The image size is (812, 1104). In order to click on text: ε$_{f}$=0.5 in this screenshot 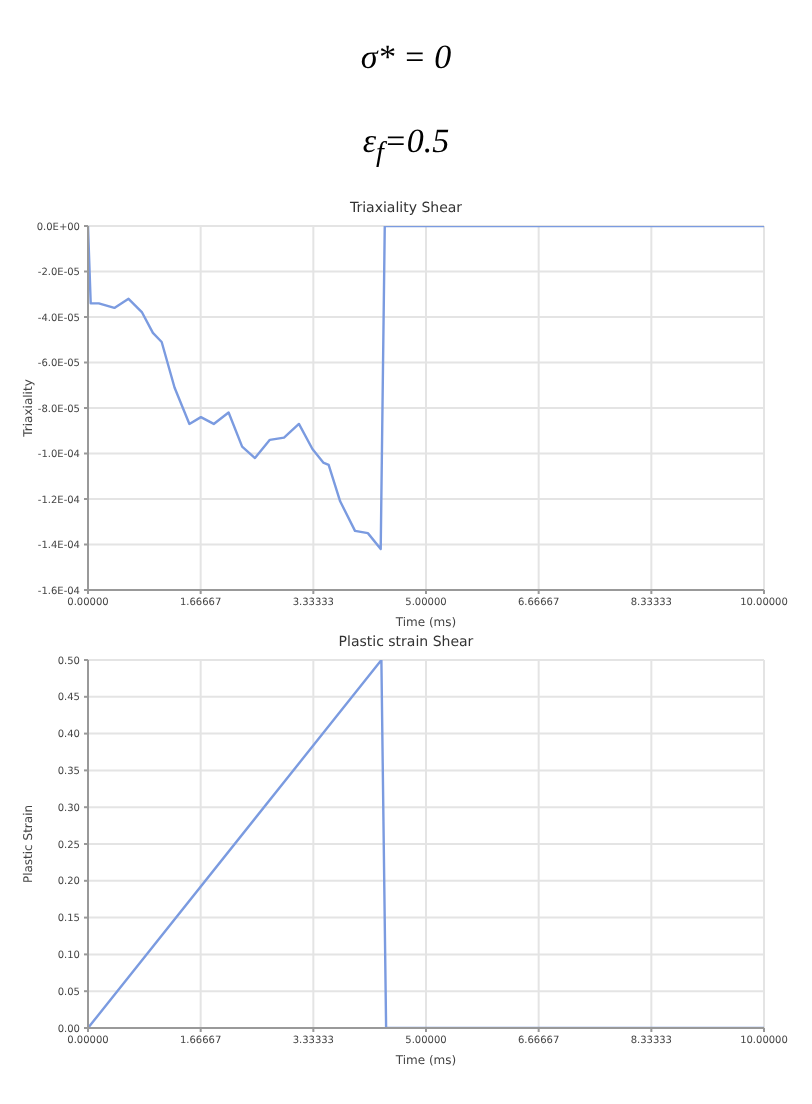, I will do `click(406, 146)`.